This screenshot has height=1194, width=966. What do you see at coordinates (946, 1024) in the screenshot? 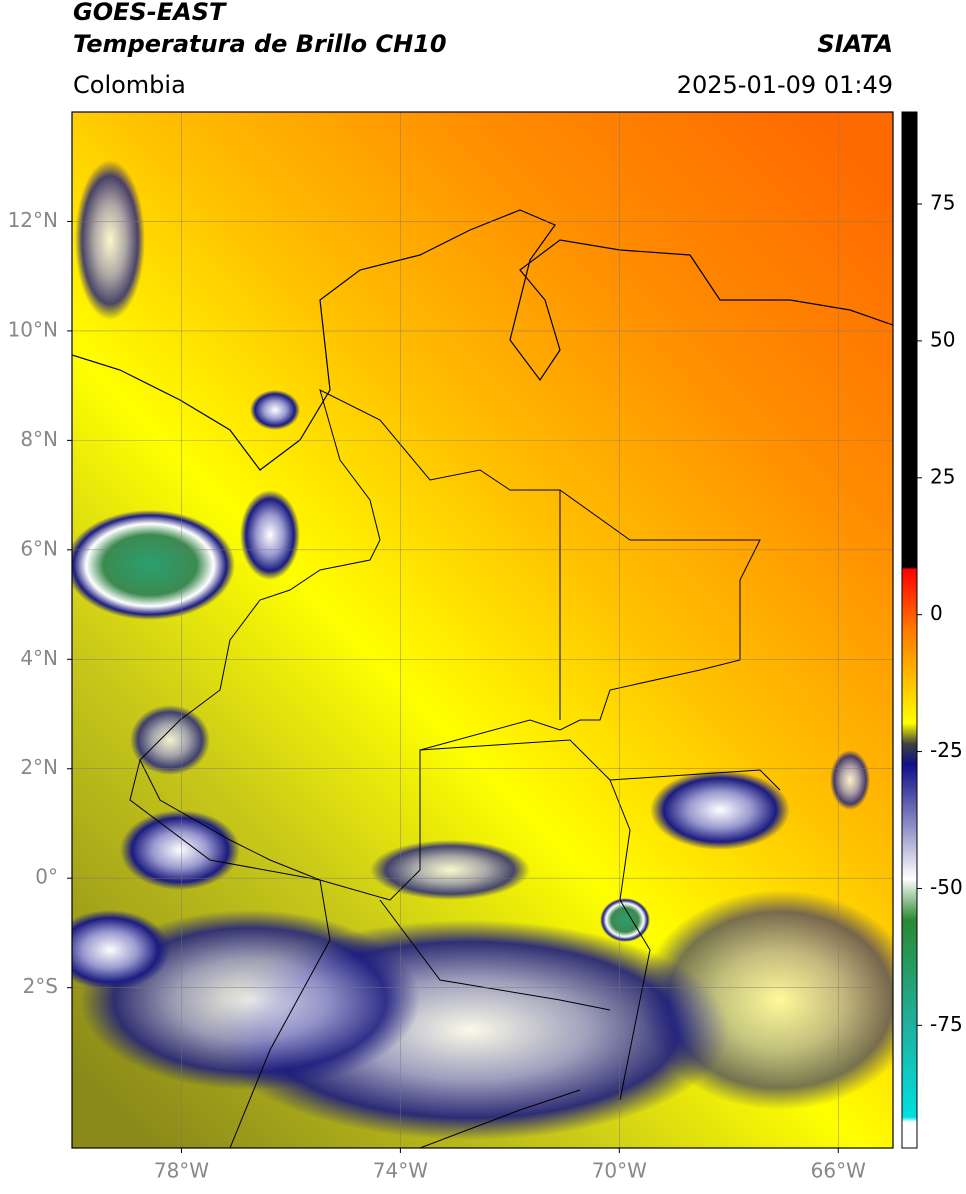
I see `colorbar-tick-label: -75` at bounding box center [946, 1024].